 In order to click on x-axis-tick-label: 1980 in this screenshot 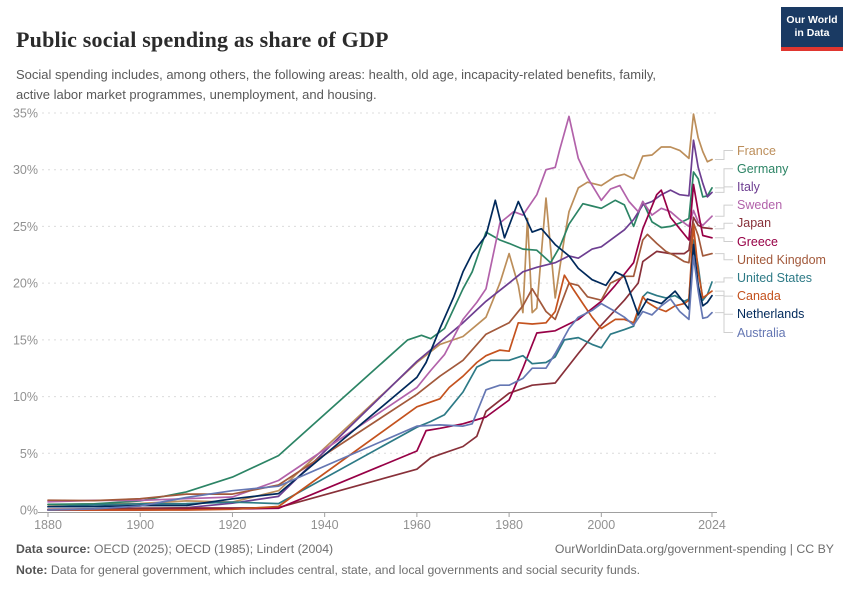, I will do `click(509, 525)`.